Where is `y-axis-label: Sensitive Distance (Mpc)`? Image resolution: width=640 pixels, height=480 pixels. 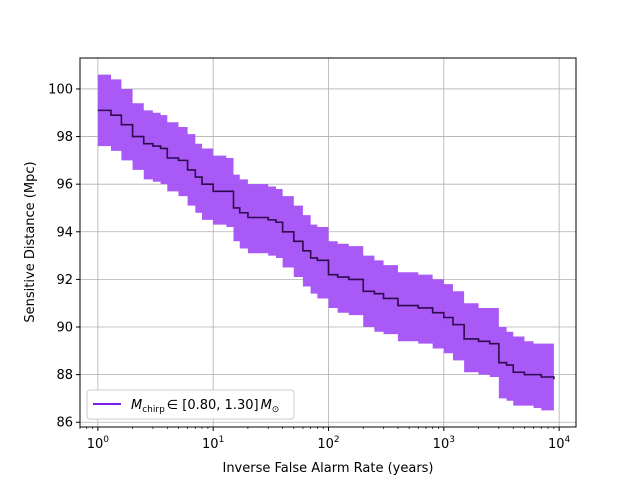
y-axis-label: Sensitive Distance (Mpc) is located at coordinates (30, 241).